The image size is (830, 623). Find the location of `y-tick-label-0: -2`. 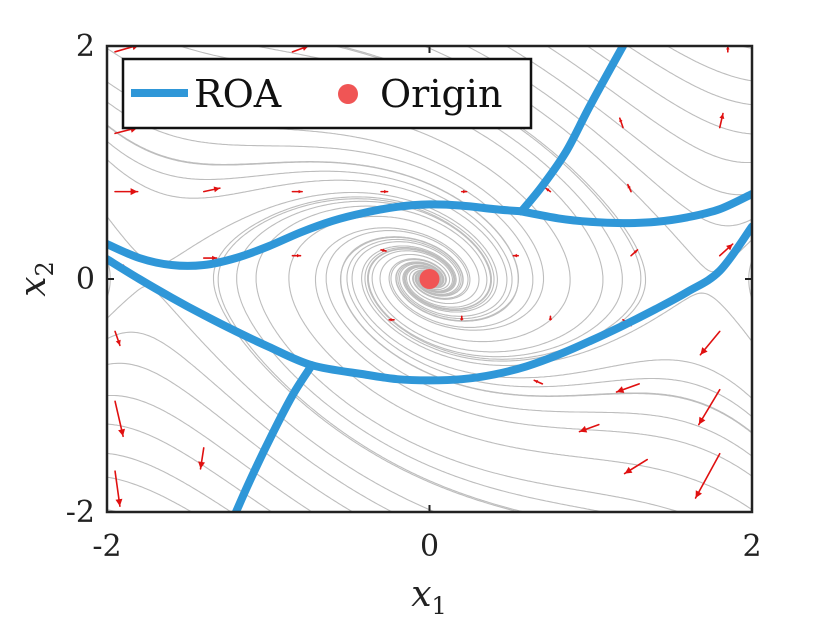

y-tick-label-0: -2 is located at coordinates (80, 512).